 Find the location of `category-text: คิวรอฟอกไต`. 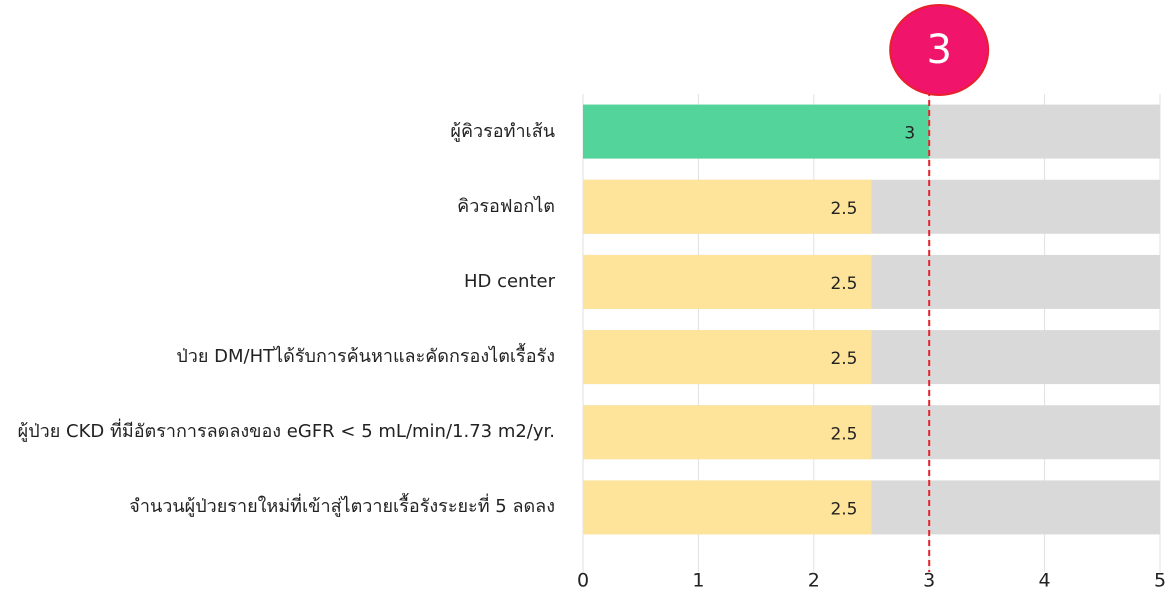

category-text: คิวรอฟอกไต is located at coordinates (506, 206).